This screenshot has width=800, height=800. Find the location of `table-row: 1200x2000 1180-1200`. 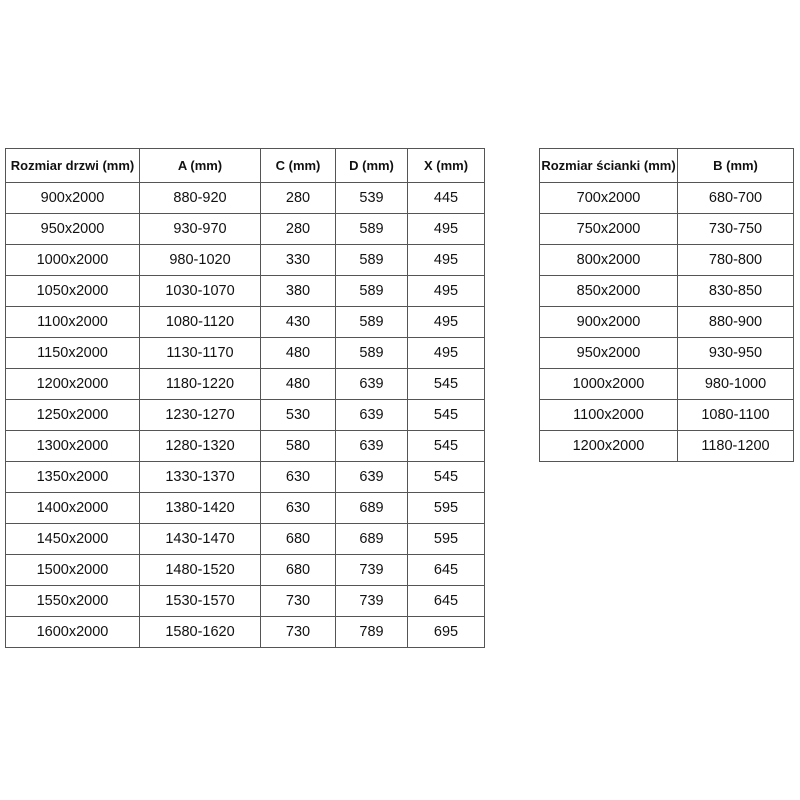

table-row: 1200x2000 1180-1200 is located at coordinates (666, 446).